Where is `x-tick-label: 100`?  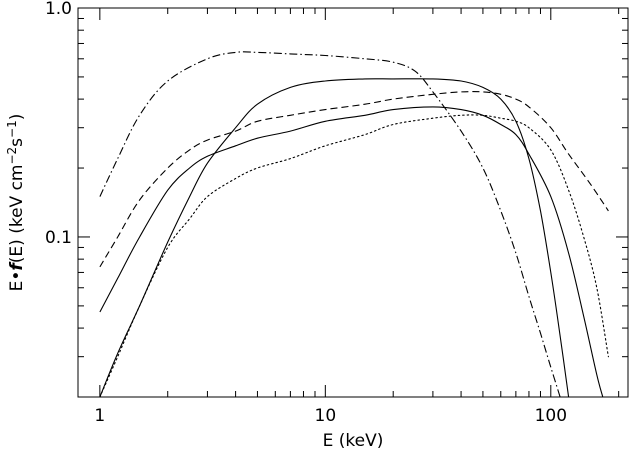
x-tick-label: 100 is located at coordinates (551, 416).